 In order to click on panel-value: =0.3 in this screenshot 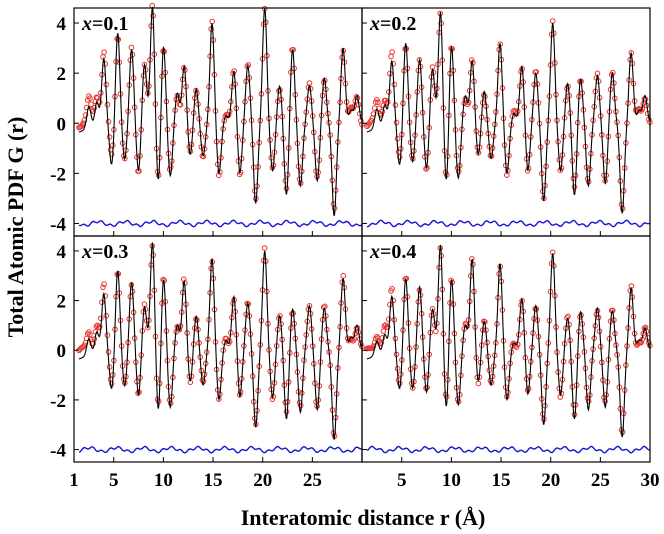, I will do `click(110, 252)`.